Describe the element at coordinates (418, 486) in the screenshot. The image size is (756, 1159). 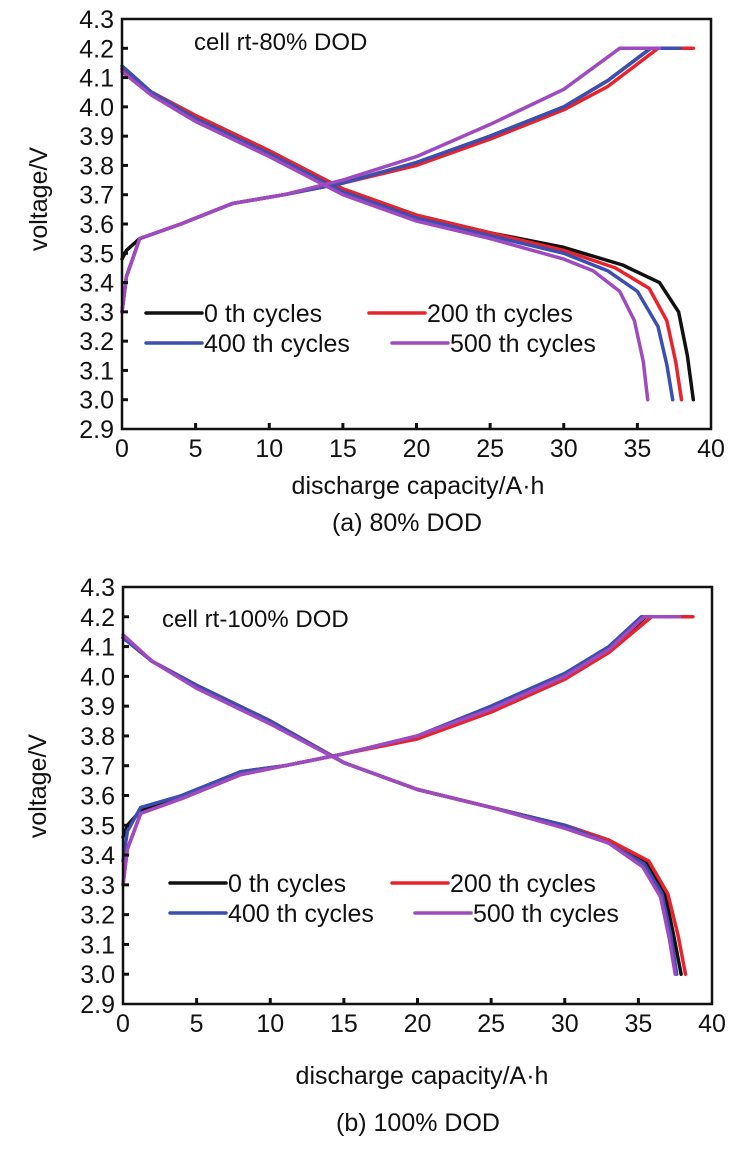
I see `x-axis-title-a: discharge capacity/A·h` at that location.